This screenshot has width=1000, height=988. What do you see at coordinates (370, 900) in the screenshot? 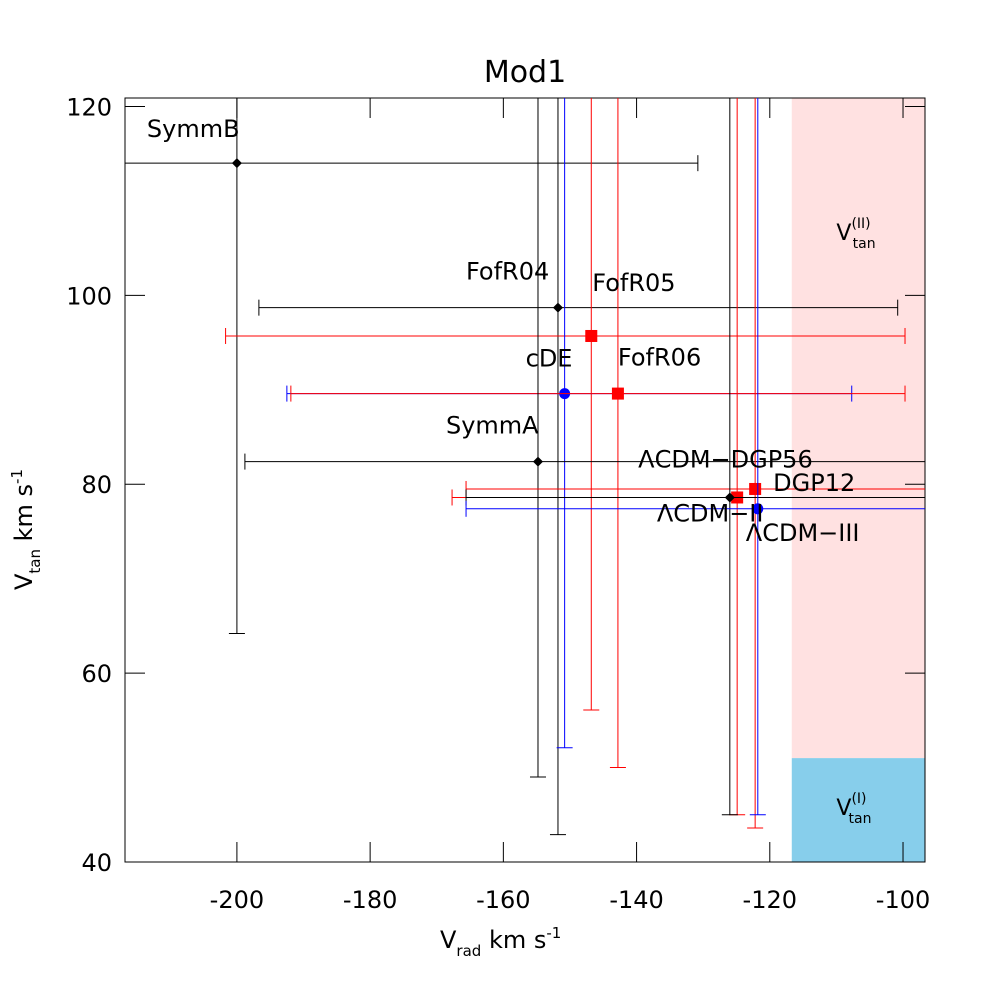
I see `x-tick-label: -180` at bounding box center [370, 900].